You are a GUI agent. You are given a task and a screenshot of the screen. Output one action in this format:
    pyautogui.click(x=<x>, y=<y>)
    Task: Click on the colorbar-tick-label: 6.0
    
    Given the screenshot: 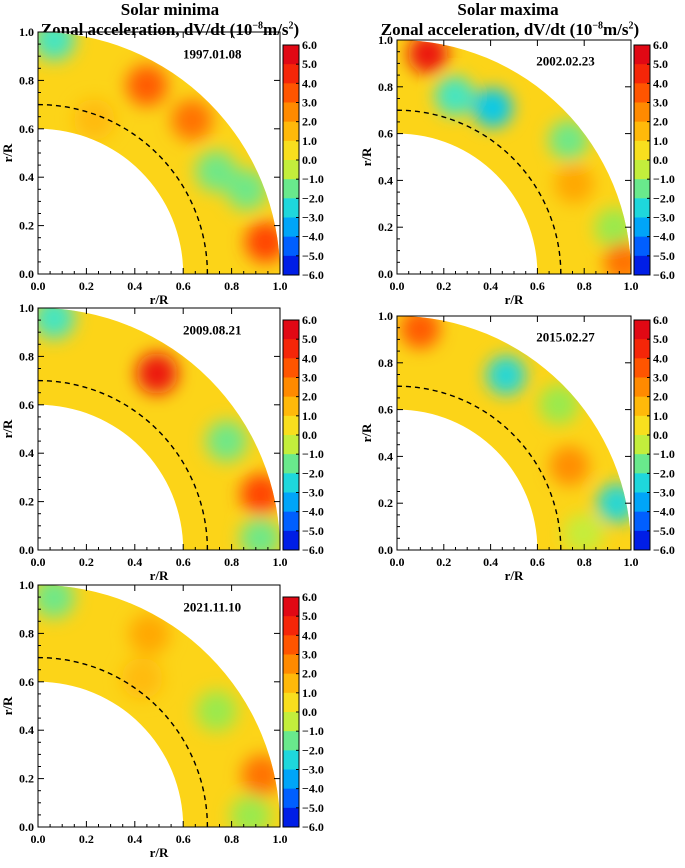 What is the action you would take?
    pyautogui.click(x=660, y=320)
    